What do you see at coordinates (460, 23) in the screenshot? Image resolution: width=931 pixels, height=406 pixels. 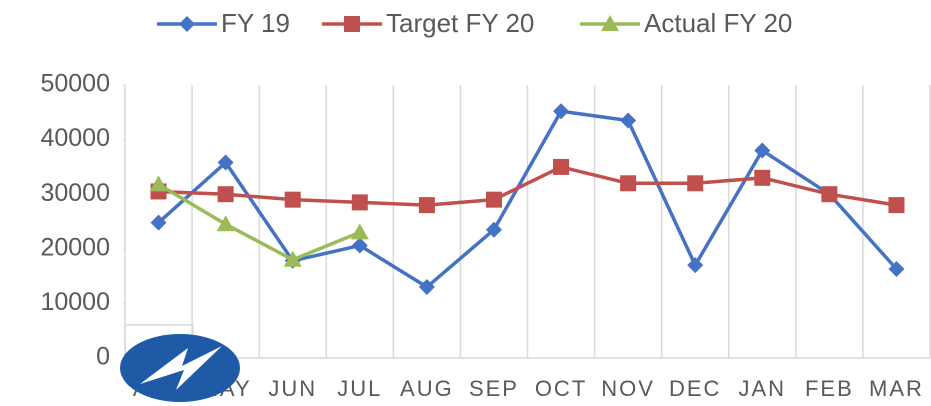 I see `legend-label: Target FY 20` at bounding box center [460, 23].